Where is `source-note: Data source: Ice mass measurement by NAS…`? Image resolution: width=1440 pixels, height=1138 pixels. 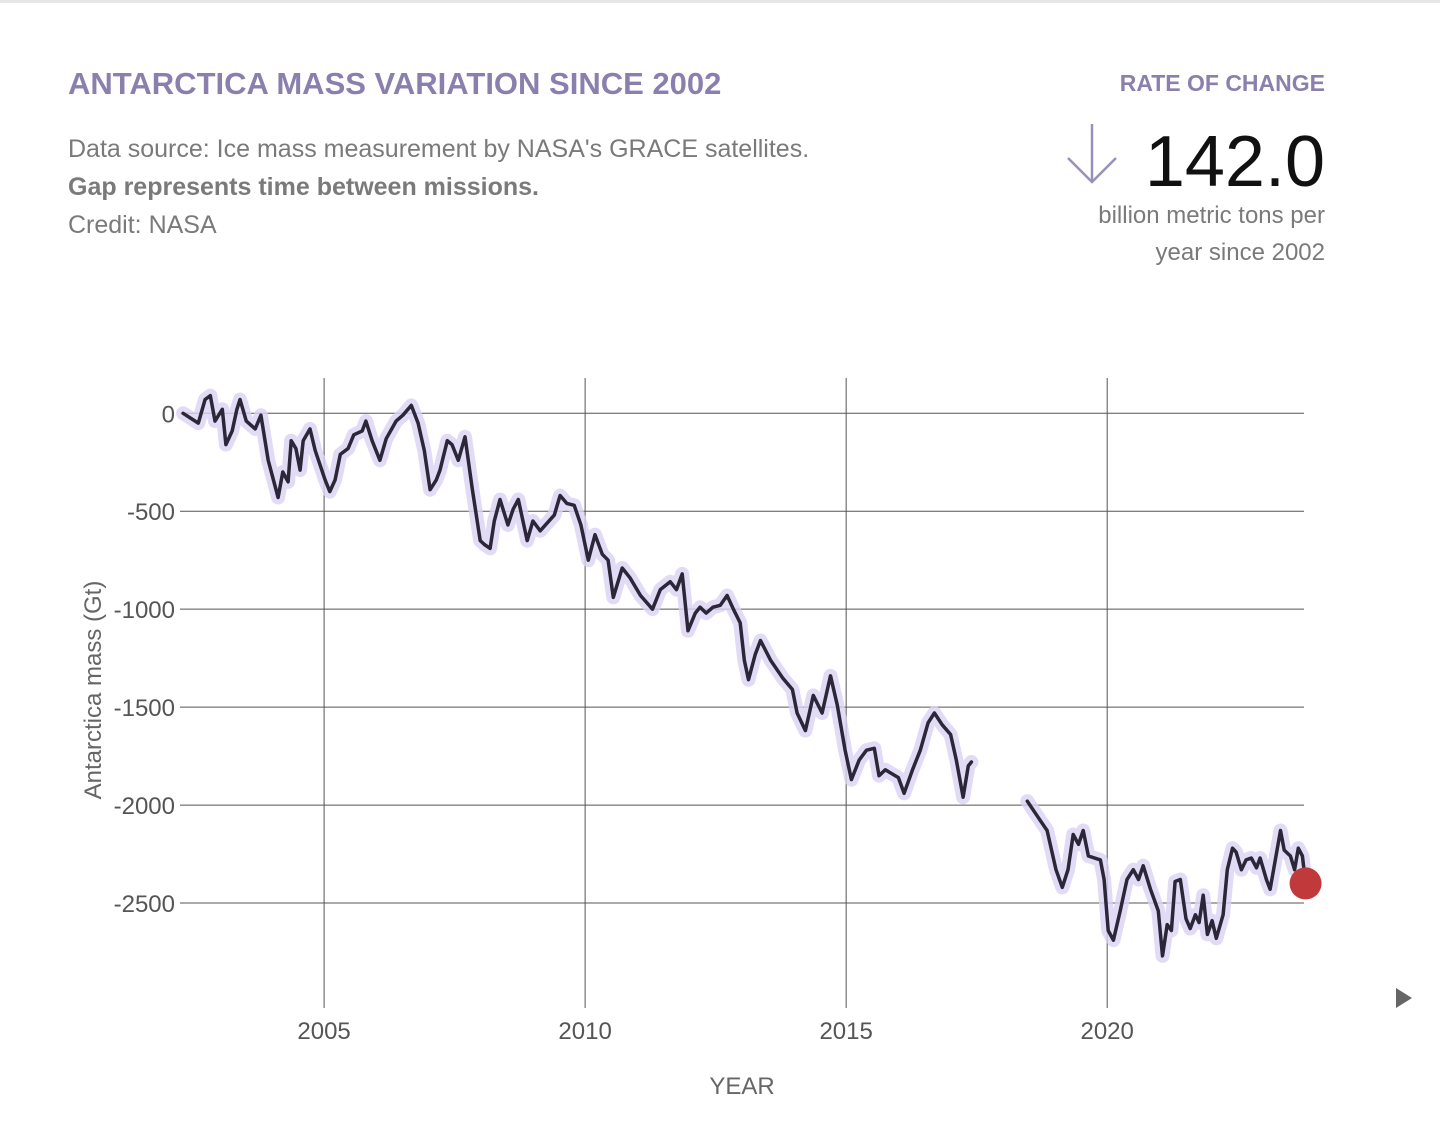 source-note: Data source: Ice mass measurement by NAS… is located at coordinates (438, 149).